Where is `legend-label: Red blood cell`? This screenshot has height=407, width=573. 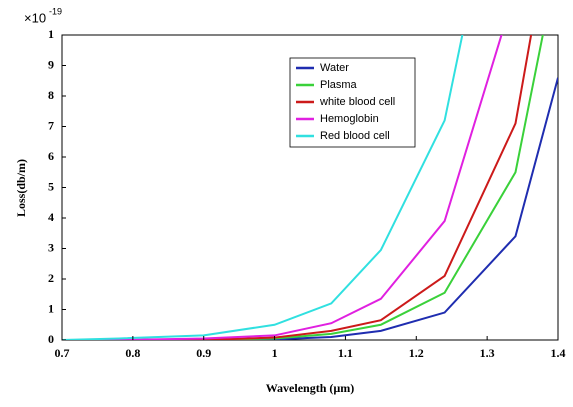 legend-label: Red blood cell is located at coordinates (355, 136).